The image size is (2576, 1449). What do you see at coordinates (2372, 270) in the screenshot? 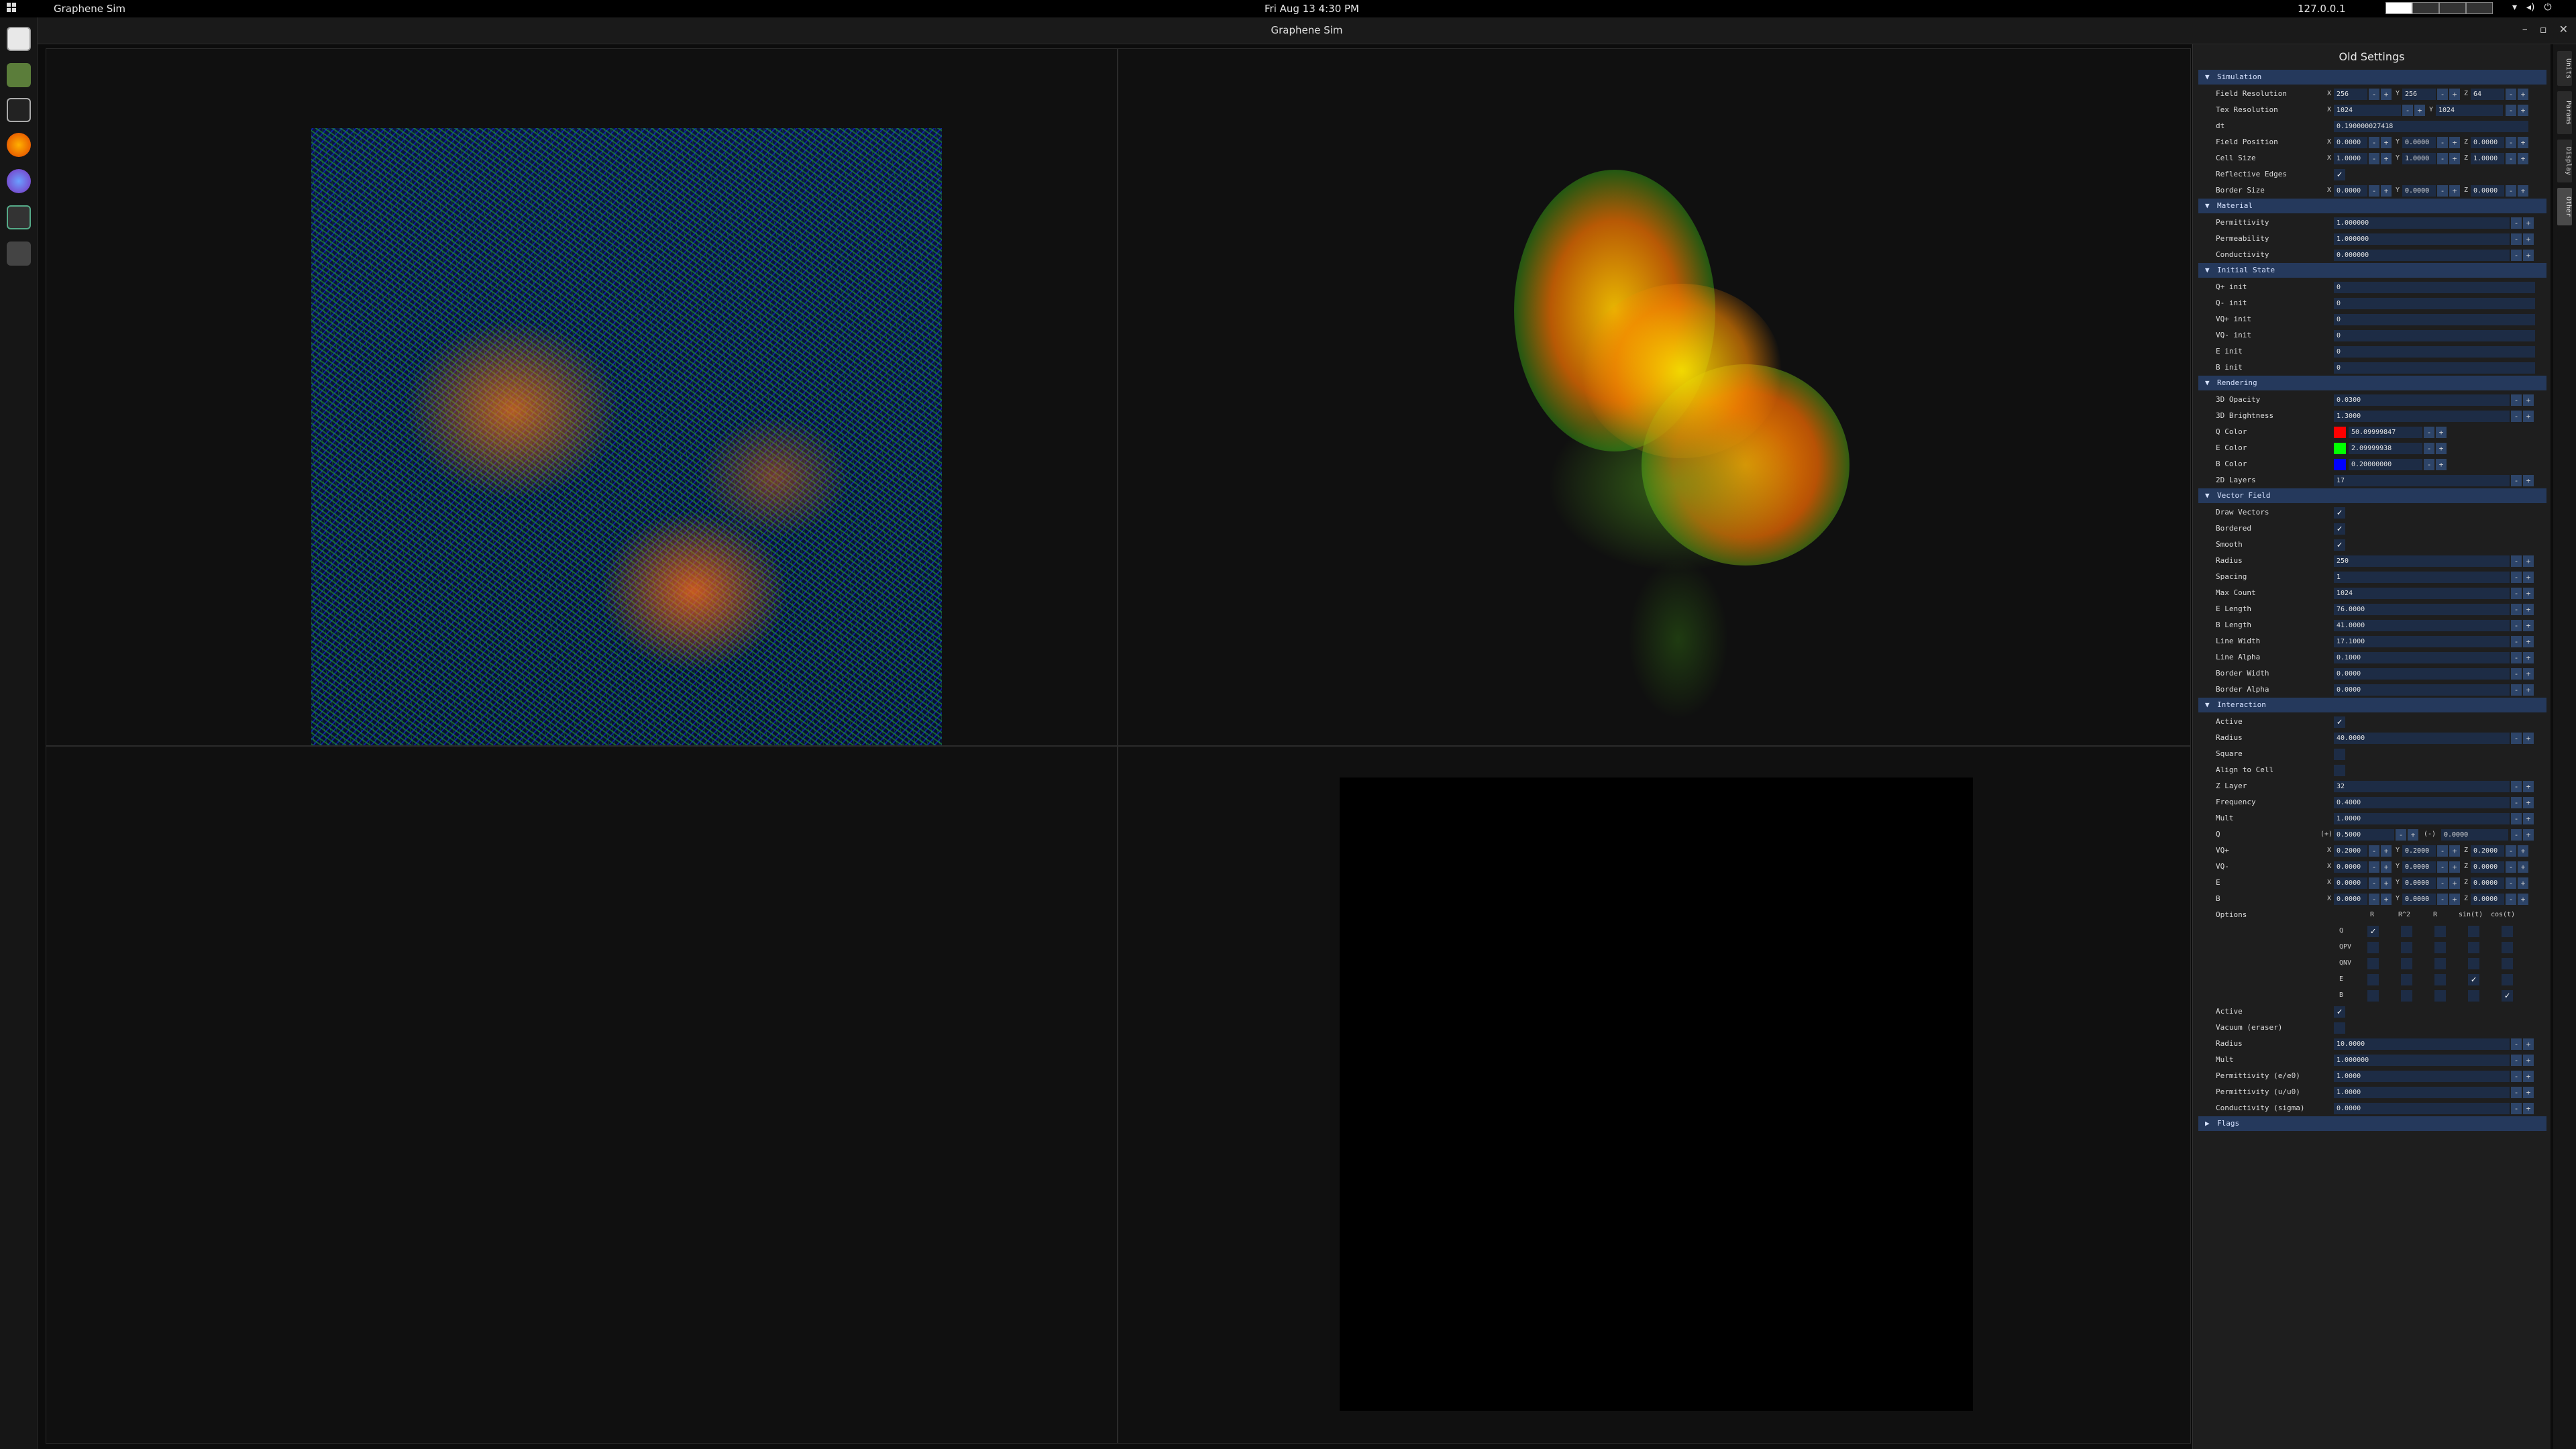
I see `section-initial-state: ▼ Initial State` at bounding box center [2372, 270].